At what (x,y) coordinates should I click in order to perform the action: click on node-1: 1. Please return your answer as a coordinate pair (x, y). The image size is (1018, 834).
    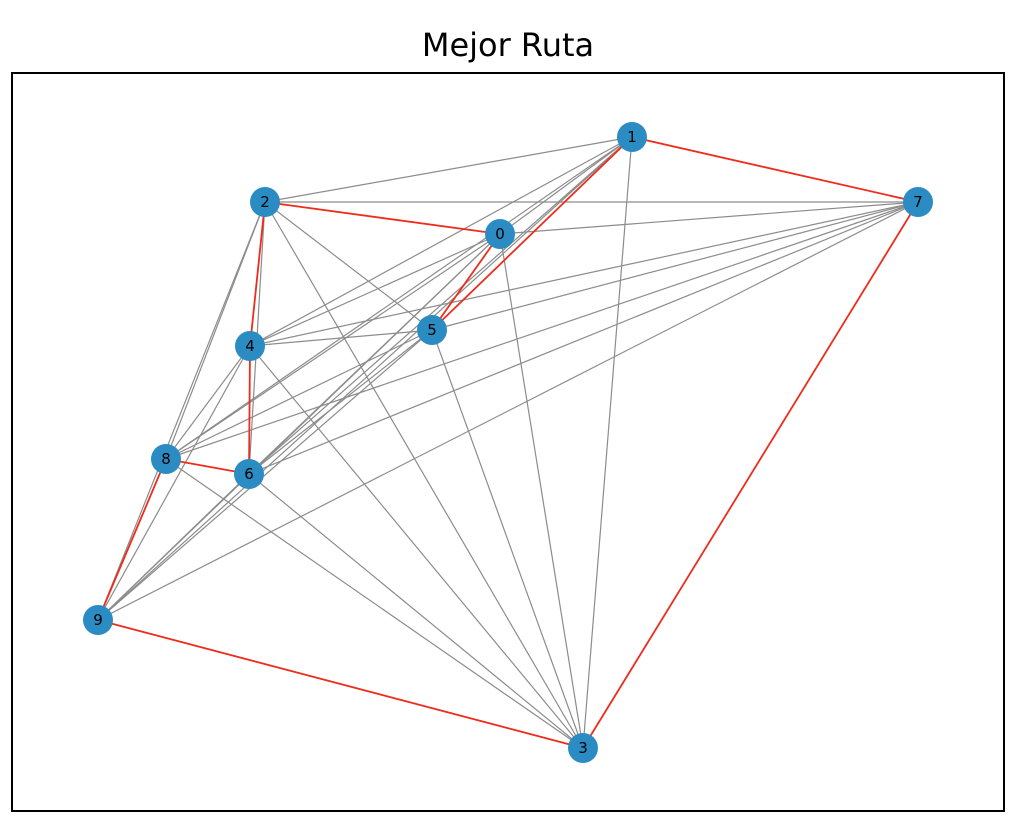
    Looking at the image, I should click on (632, 137).